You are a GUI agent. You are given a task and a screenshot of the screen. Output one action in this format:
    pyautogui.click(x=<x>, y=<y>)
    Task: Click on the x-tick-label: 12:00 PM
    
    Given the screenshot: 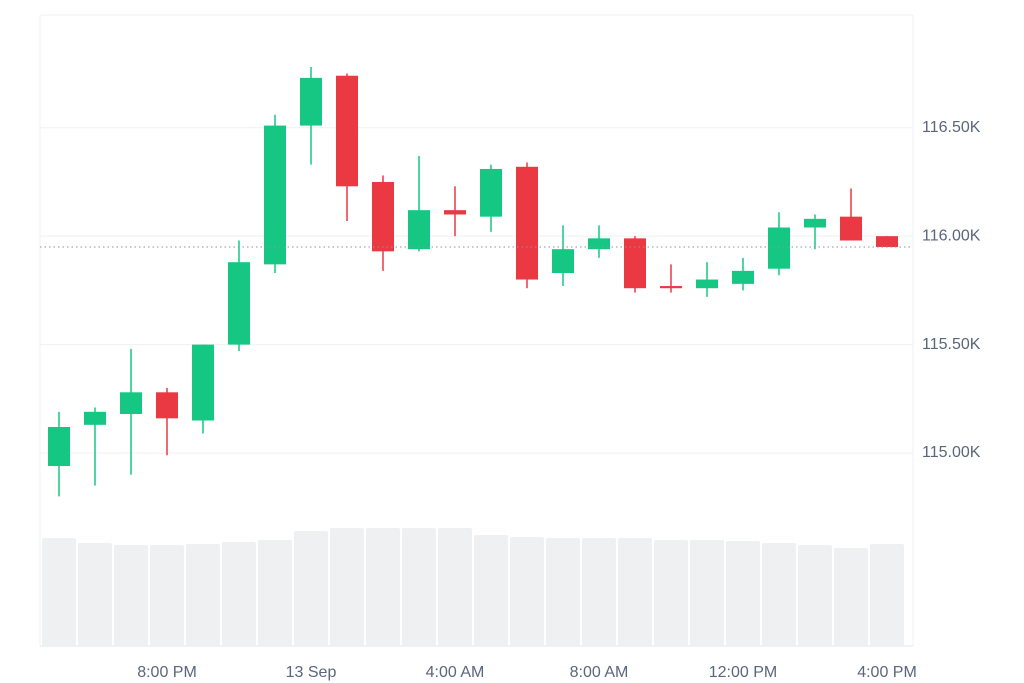 What is the action you would take?
    pyautogui.click(x=743, y=672)
    